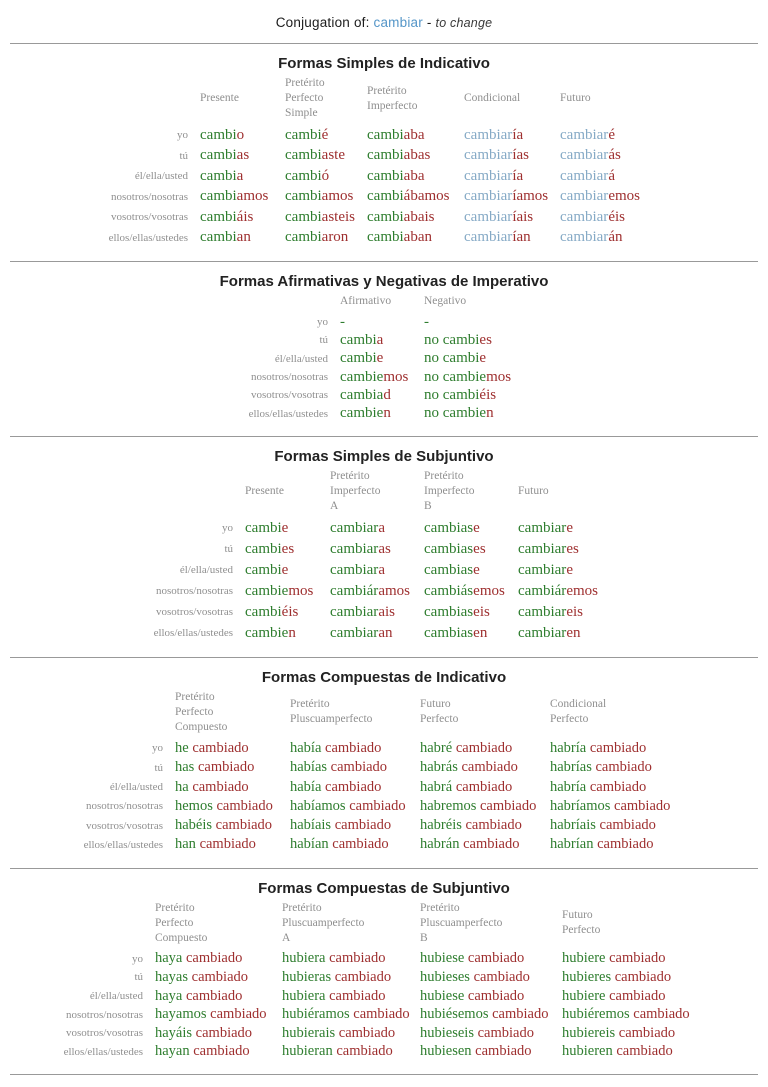 The width and height of the screenshot is (768, 1087). What do you see at coordinates (334, 505) in the screenshot?
I see `column-header-line: A` at bounding box center [334, 505].